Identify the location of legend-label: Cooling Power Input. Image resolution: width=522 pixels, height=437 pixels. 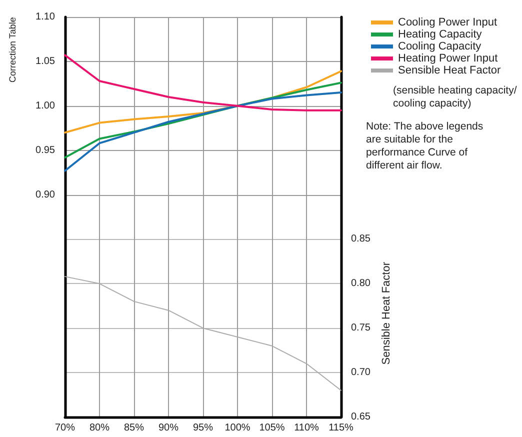
(448, 22).